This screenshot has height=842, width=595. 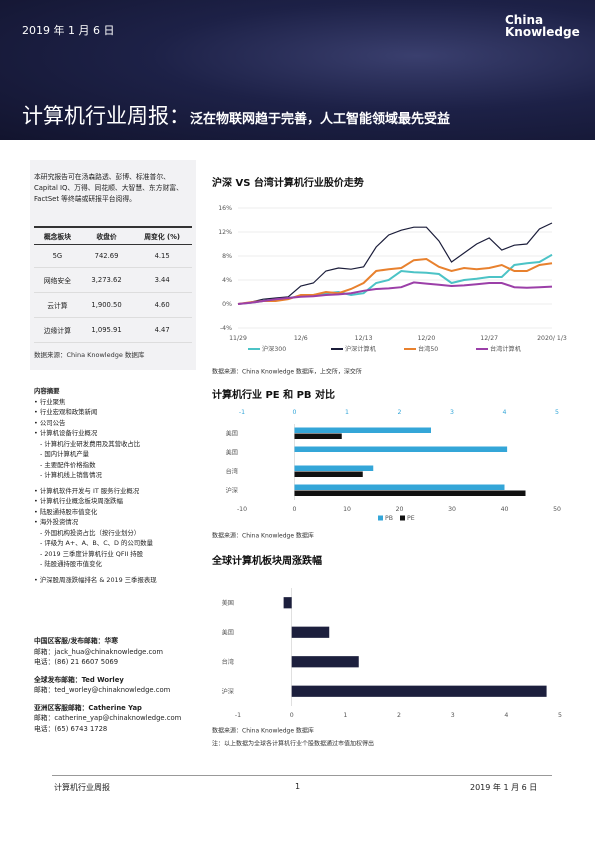 I want to click on table-cell: 5G, so click(x=57, y=256).